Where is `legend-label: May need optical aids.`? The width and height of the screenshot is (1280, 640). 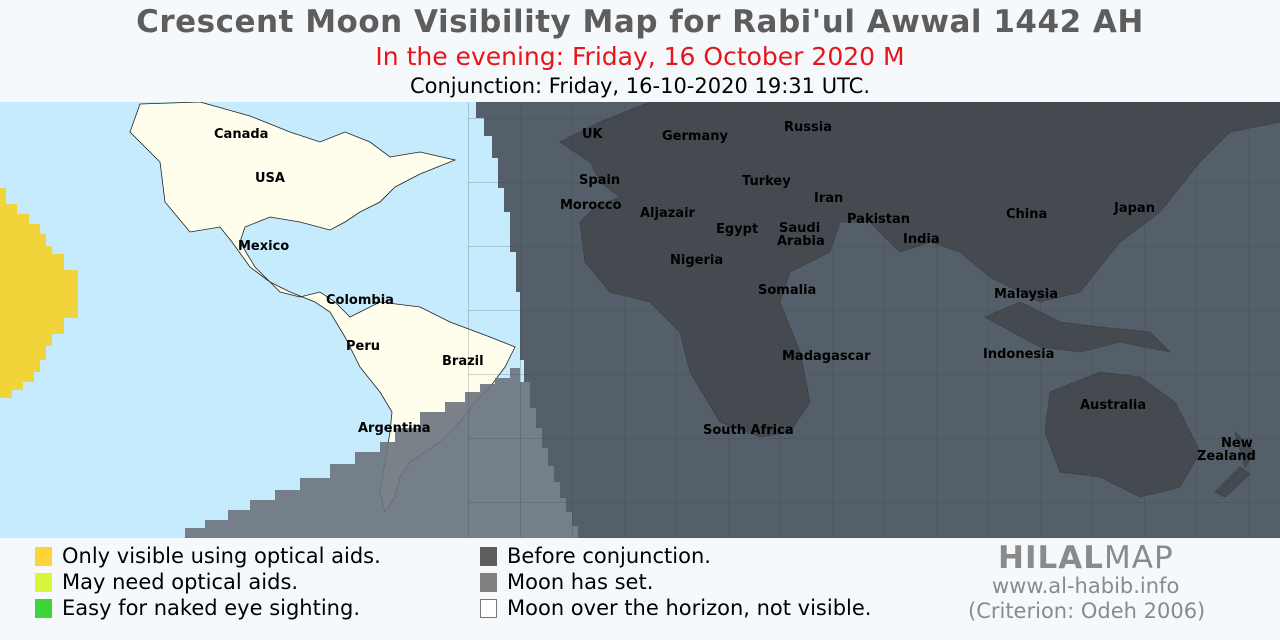 legend-label: May need optical aids. is located at coordinates (180, 582).